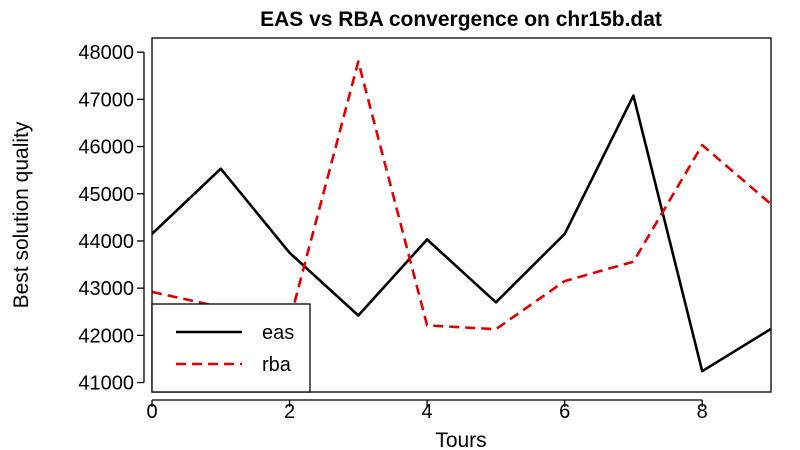  Describe the element at coordinates (106, 289) in the screenshot. I see `y-tick-label: 43000` at that location.